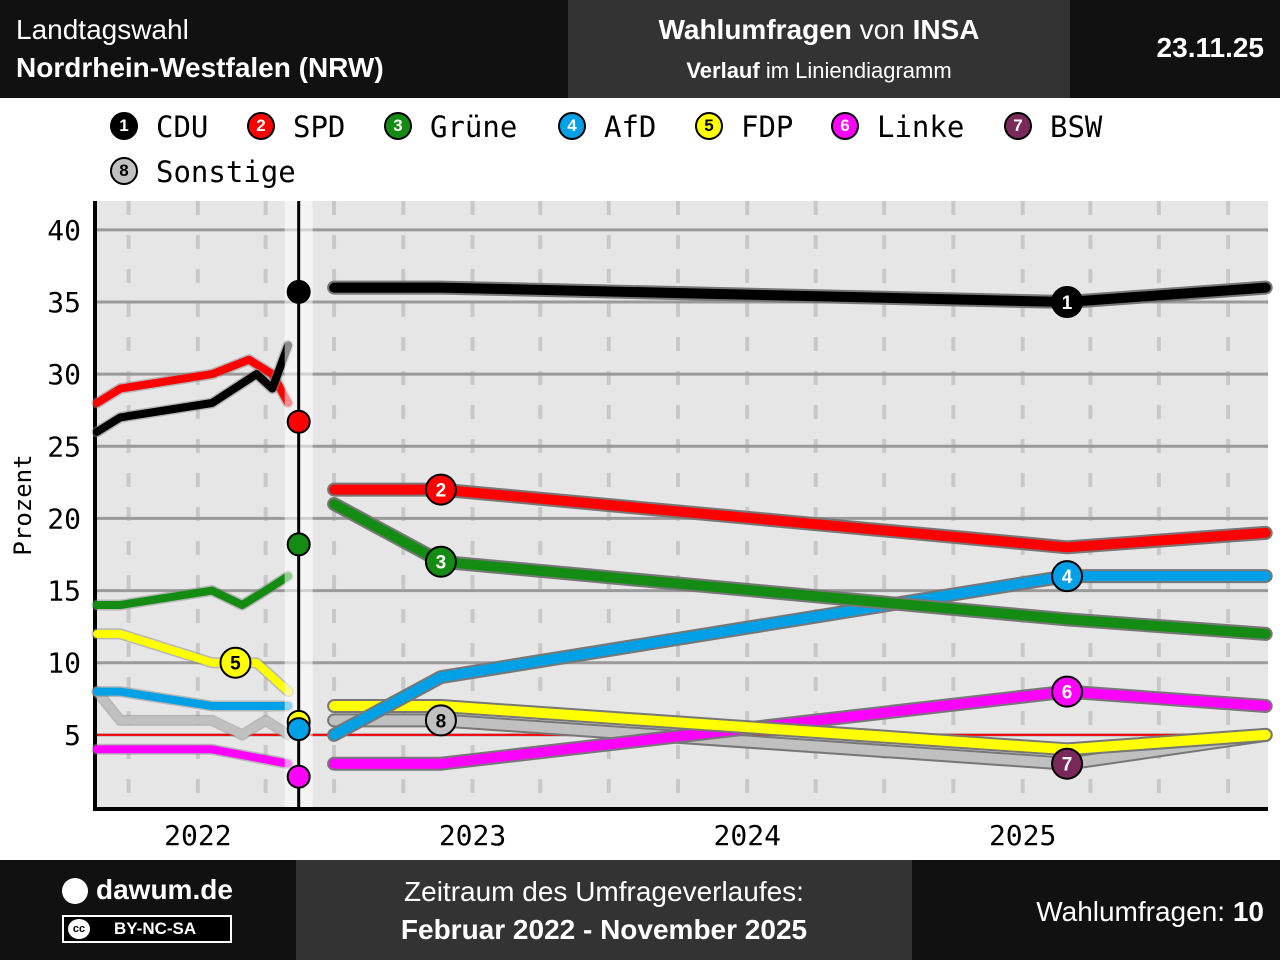 This screenshot has height=960, width=1280. I want to click on series-marker-label: 7, so click(1067, 765).